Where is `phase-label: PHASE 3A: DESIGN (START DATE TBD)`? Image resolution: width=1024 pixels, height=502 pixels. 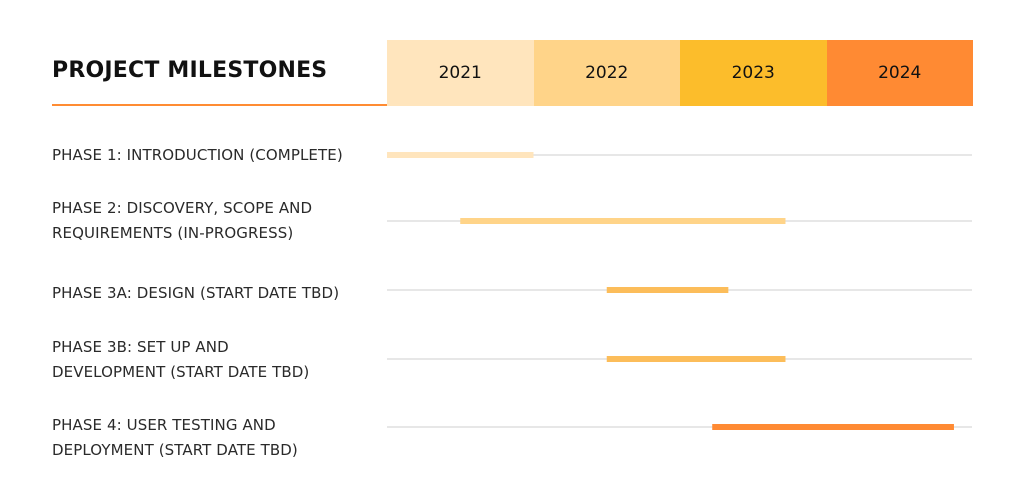
phase-label: PHASE 3A: DESIGN (START DATE TBD) is located at coordinates (217, 293).